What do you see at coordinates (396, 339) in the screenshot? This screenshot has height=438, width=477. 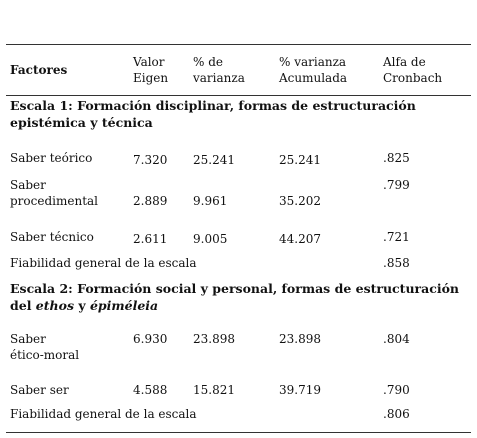 I see `cell-value: .804` at bounding box center [396, 339].